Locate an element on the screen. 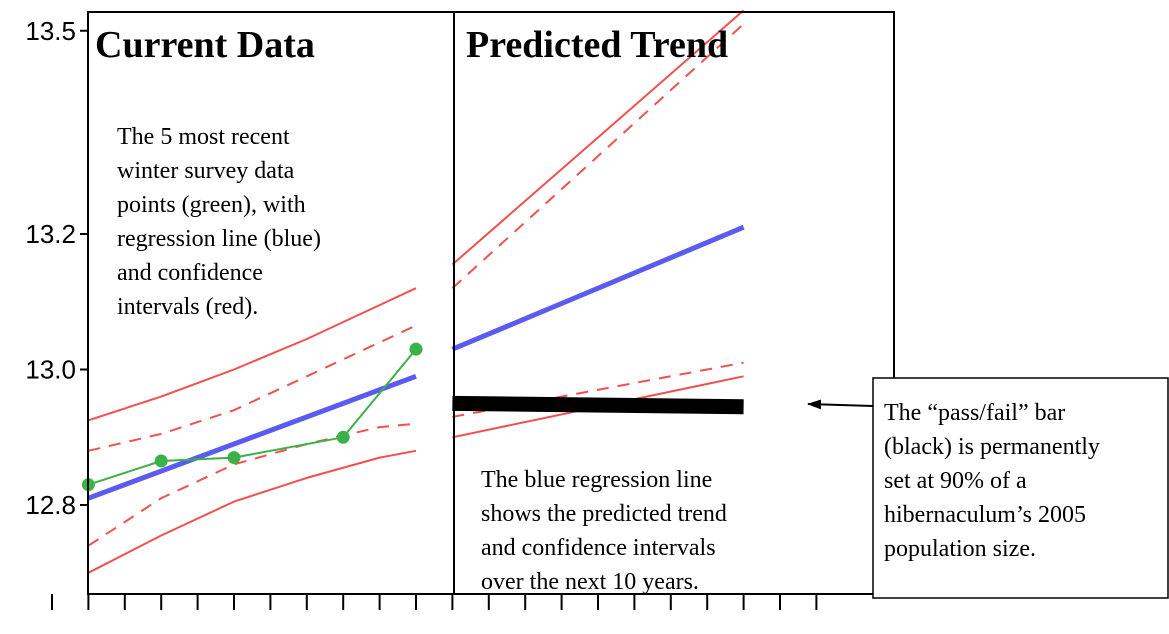  passfail-arrow is located at coordinates (840, 404).